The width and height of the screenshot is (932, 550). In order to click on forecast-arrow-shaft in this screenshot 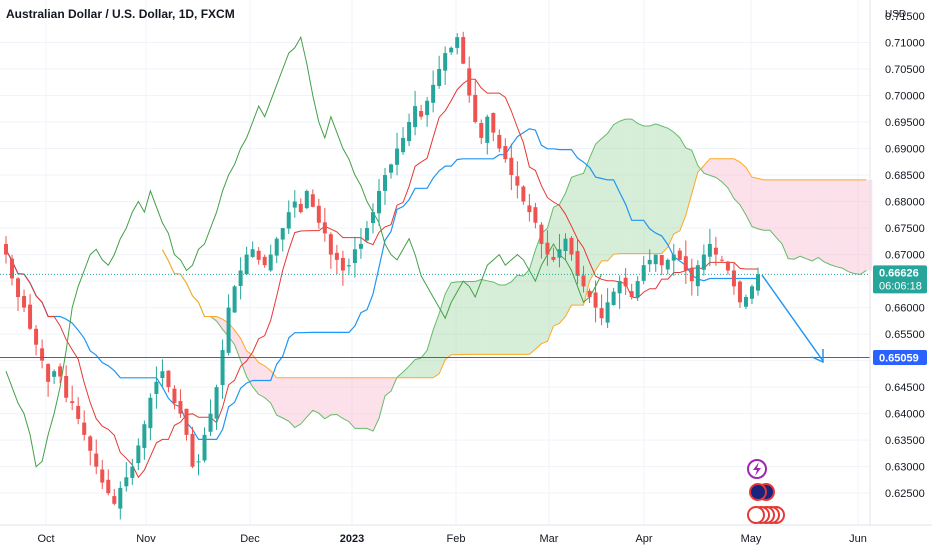, I will do `click(792, 318)`.